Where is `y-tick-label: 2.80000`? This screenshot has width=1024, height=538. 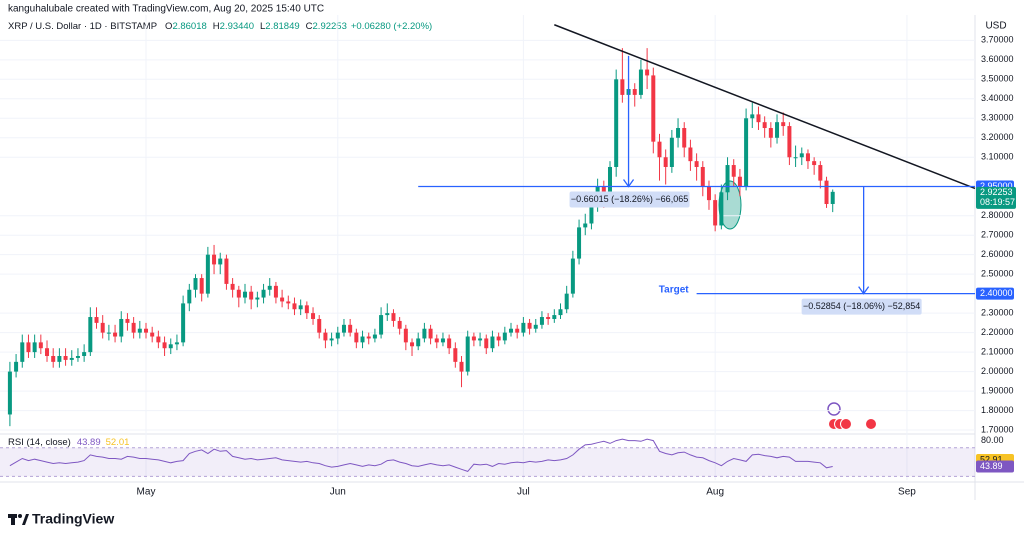 y-tick-label: 2.80000 is located at coordinates (997, 215).